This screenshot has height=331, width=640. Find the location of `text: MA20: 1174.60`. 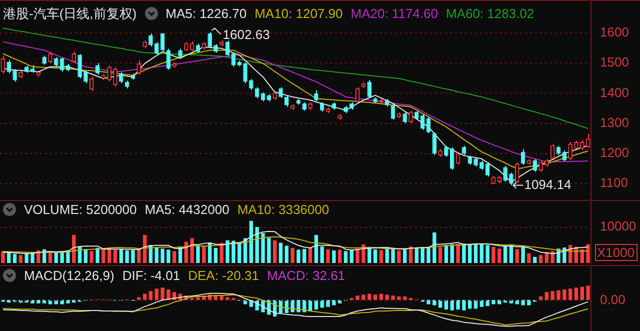

text: MA20: 1174.60 is located at coordinates (394, 13).